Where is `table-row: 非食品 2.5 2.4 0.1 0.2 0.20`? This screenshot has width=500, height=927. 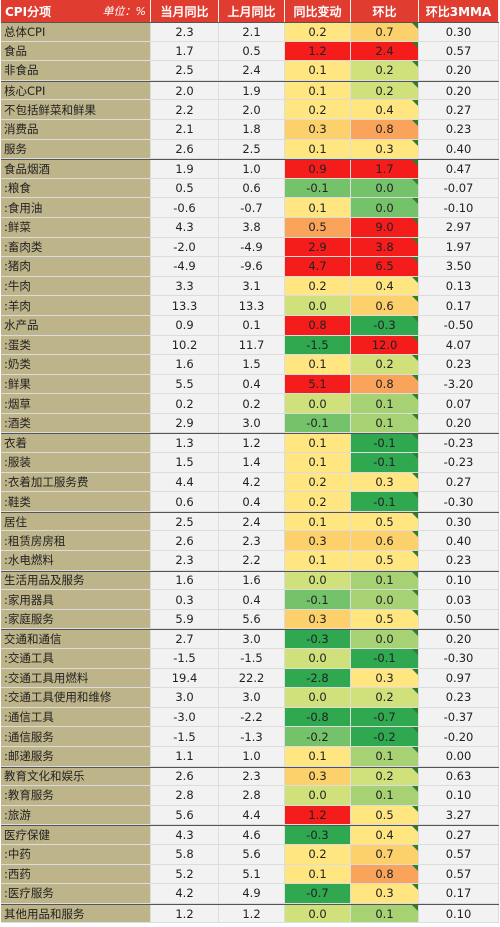
table-row: 非食品 2.5 2.4 0.1 0.2 0.20 is located at coordinates (250, 71).